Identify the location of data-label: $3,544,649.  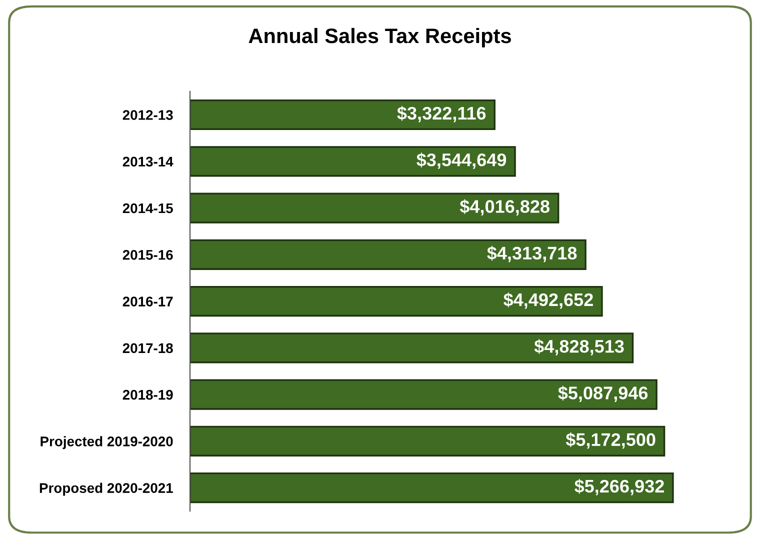
(461, 160).